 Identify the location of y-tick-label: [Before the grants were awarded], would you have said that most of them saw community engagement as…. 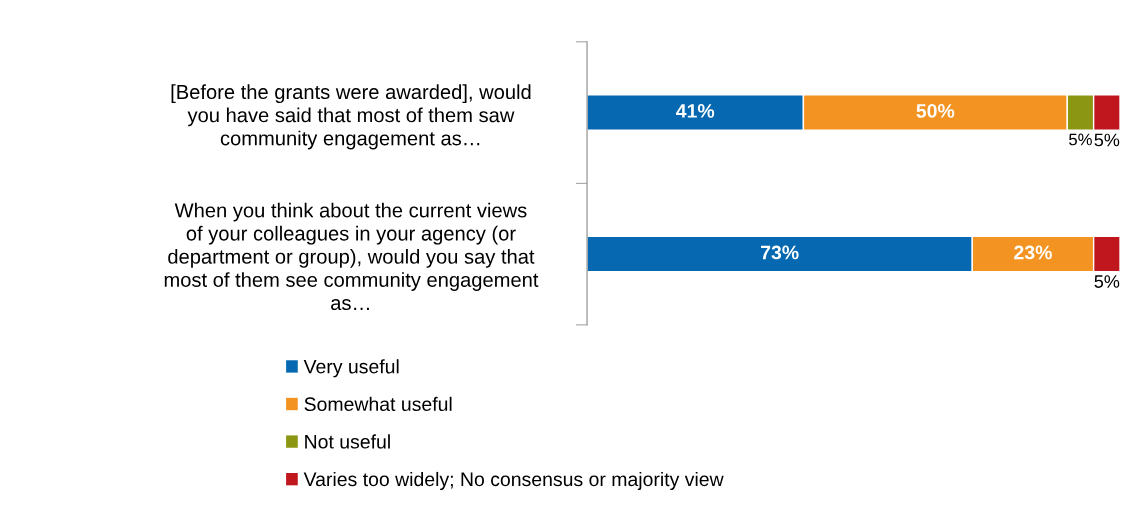
(351, 117).